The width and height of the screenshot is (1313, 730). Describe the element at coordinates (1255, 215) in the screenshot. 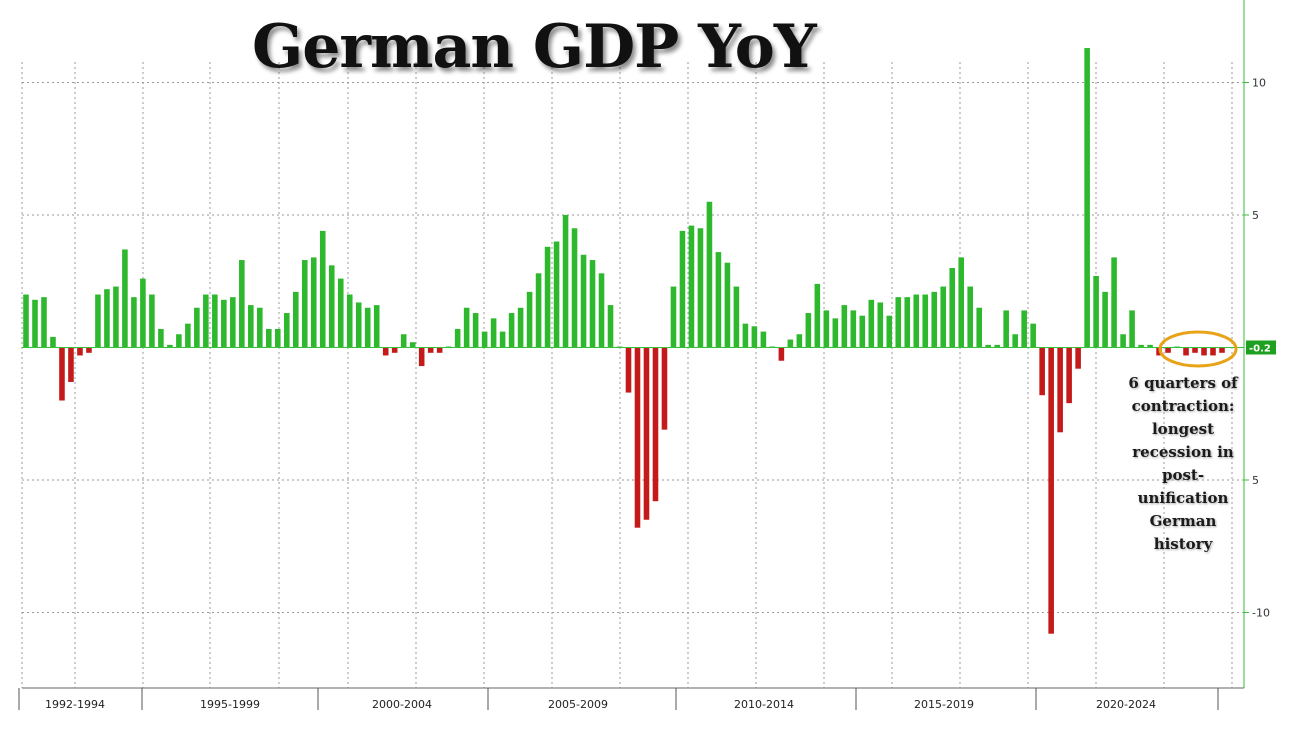

I see `y-tick-label: 5` at that location.